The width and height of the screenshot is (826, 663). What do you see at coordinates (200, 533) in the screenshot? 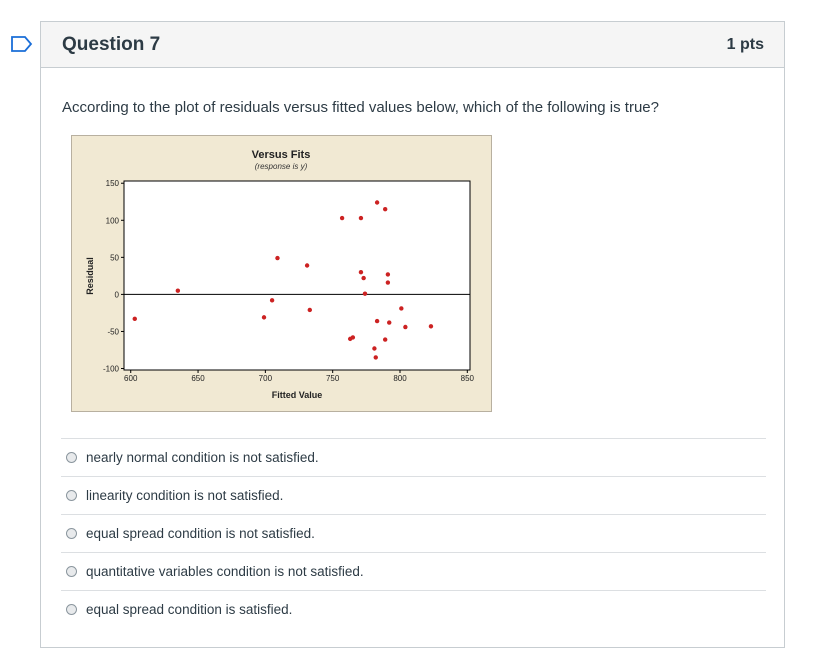
I see `answer-label: equal spread condition is not satisfied.` at bounding box center [200, 533].